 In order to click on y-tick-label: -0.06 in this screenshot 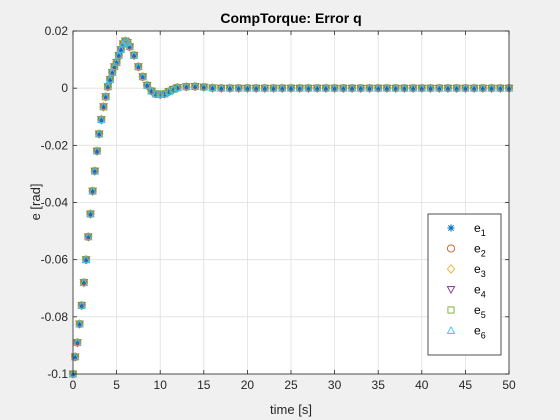, I will do `click(55, 260)`.